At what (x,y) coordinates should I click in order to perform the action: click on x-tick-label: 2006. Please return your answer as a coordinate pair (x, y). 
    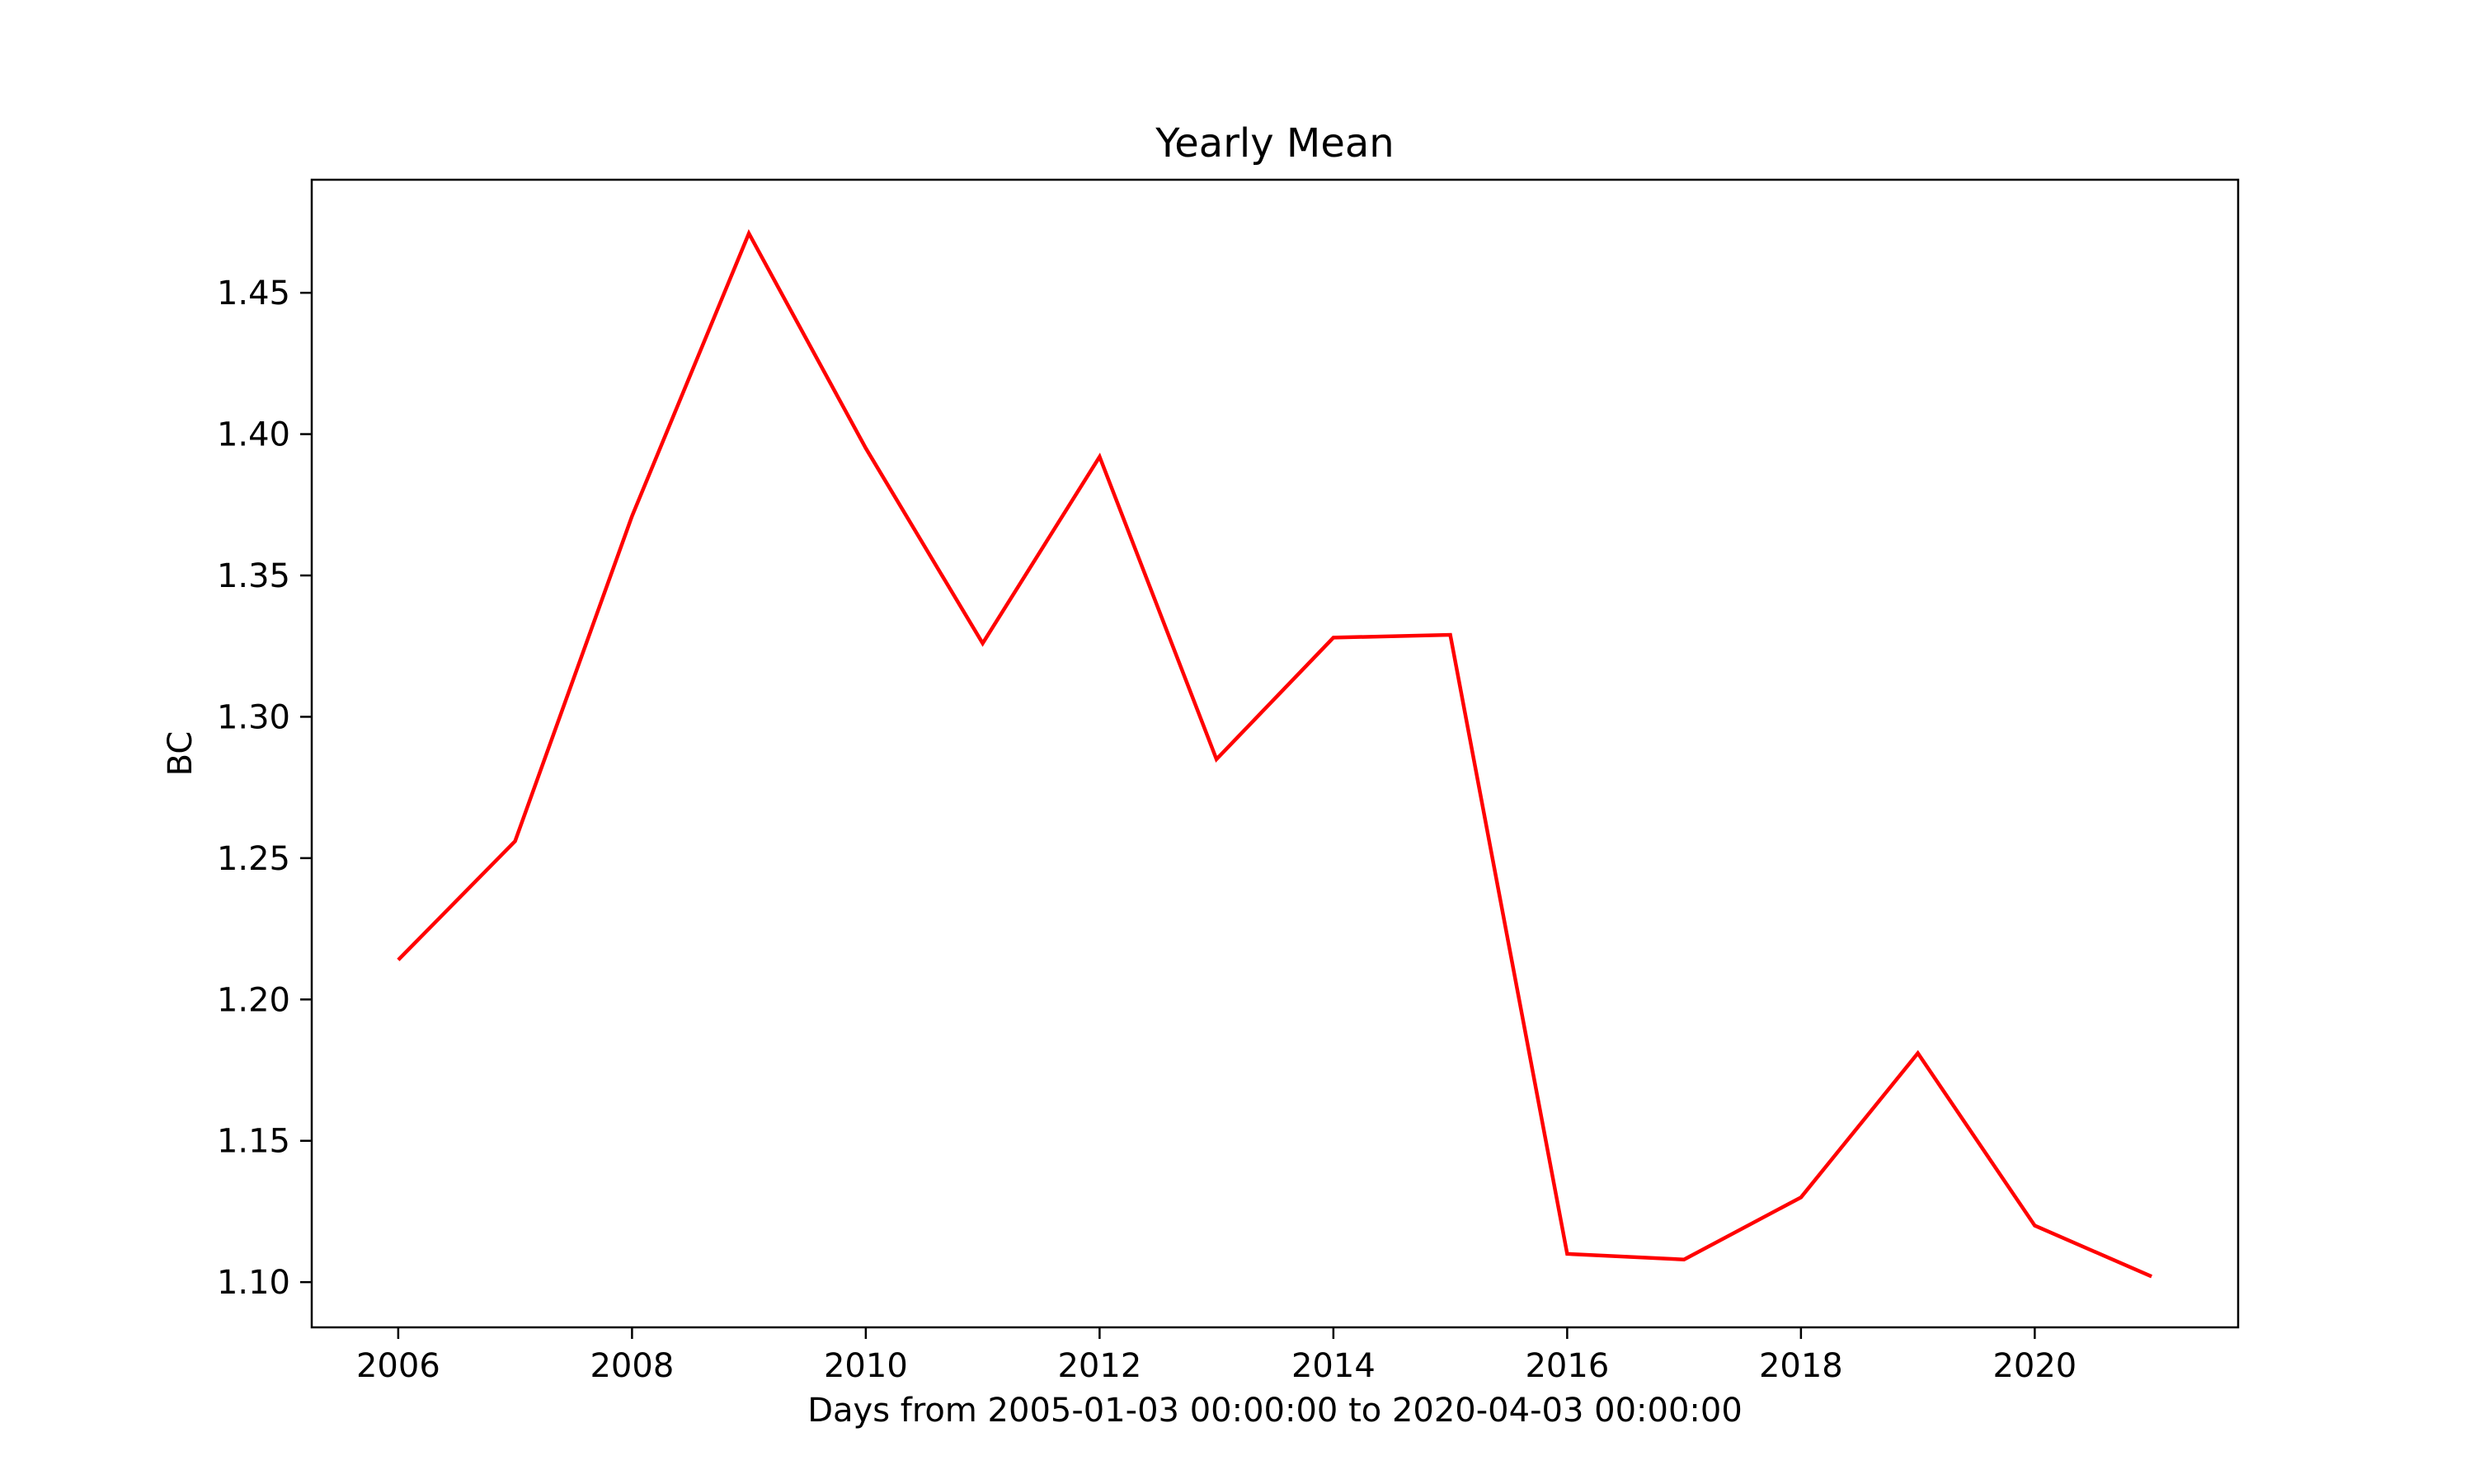
    Looking at the image, I should click on (398, 1366).